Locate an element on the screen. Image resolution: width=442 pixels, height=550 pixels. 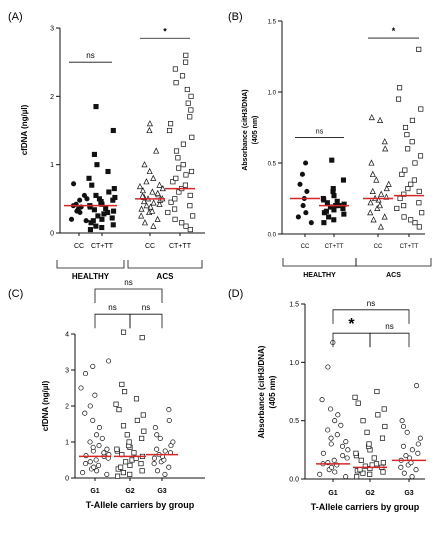
y-tick-label: 1.0 is located at coordinates (272, 94).